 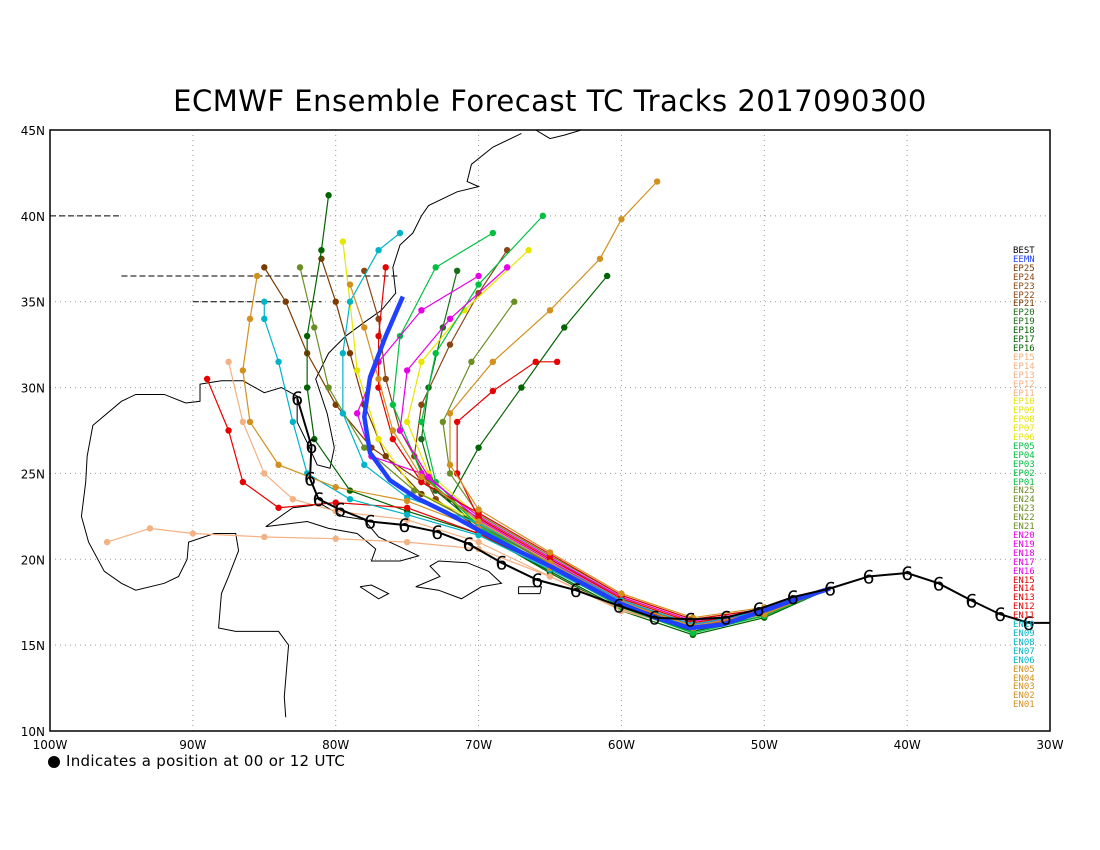 What do you see at coordinates (1049, 745) in the screenshot?
I see `x-tick-label: 30W` at bounding box center [1049, 745].